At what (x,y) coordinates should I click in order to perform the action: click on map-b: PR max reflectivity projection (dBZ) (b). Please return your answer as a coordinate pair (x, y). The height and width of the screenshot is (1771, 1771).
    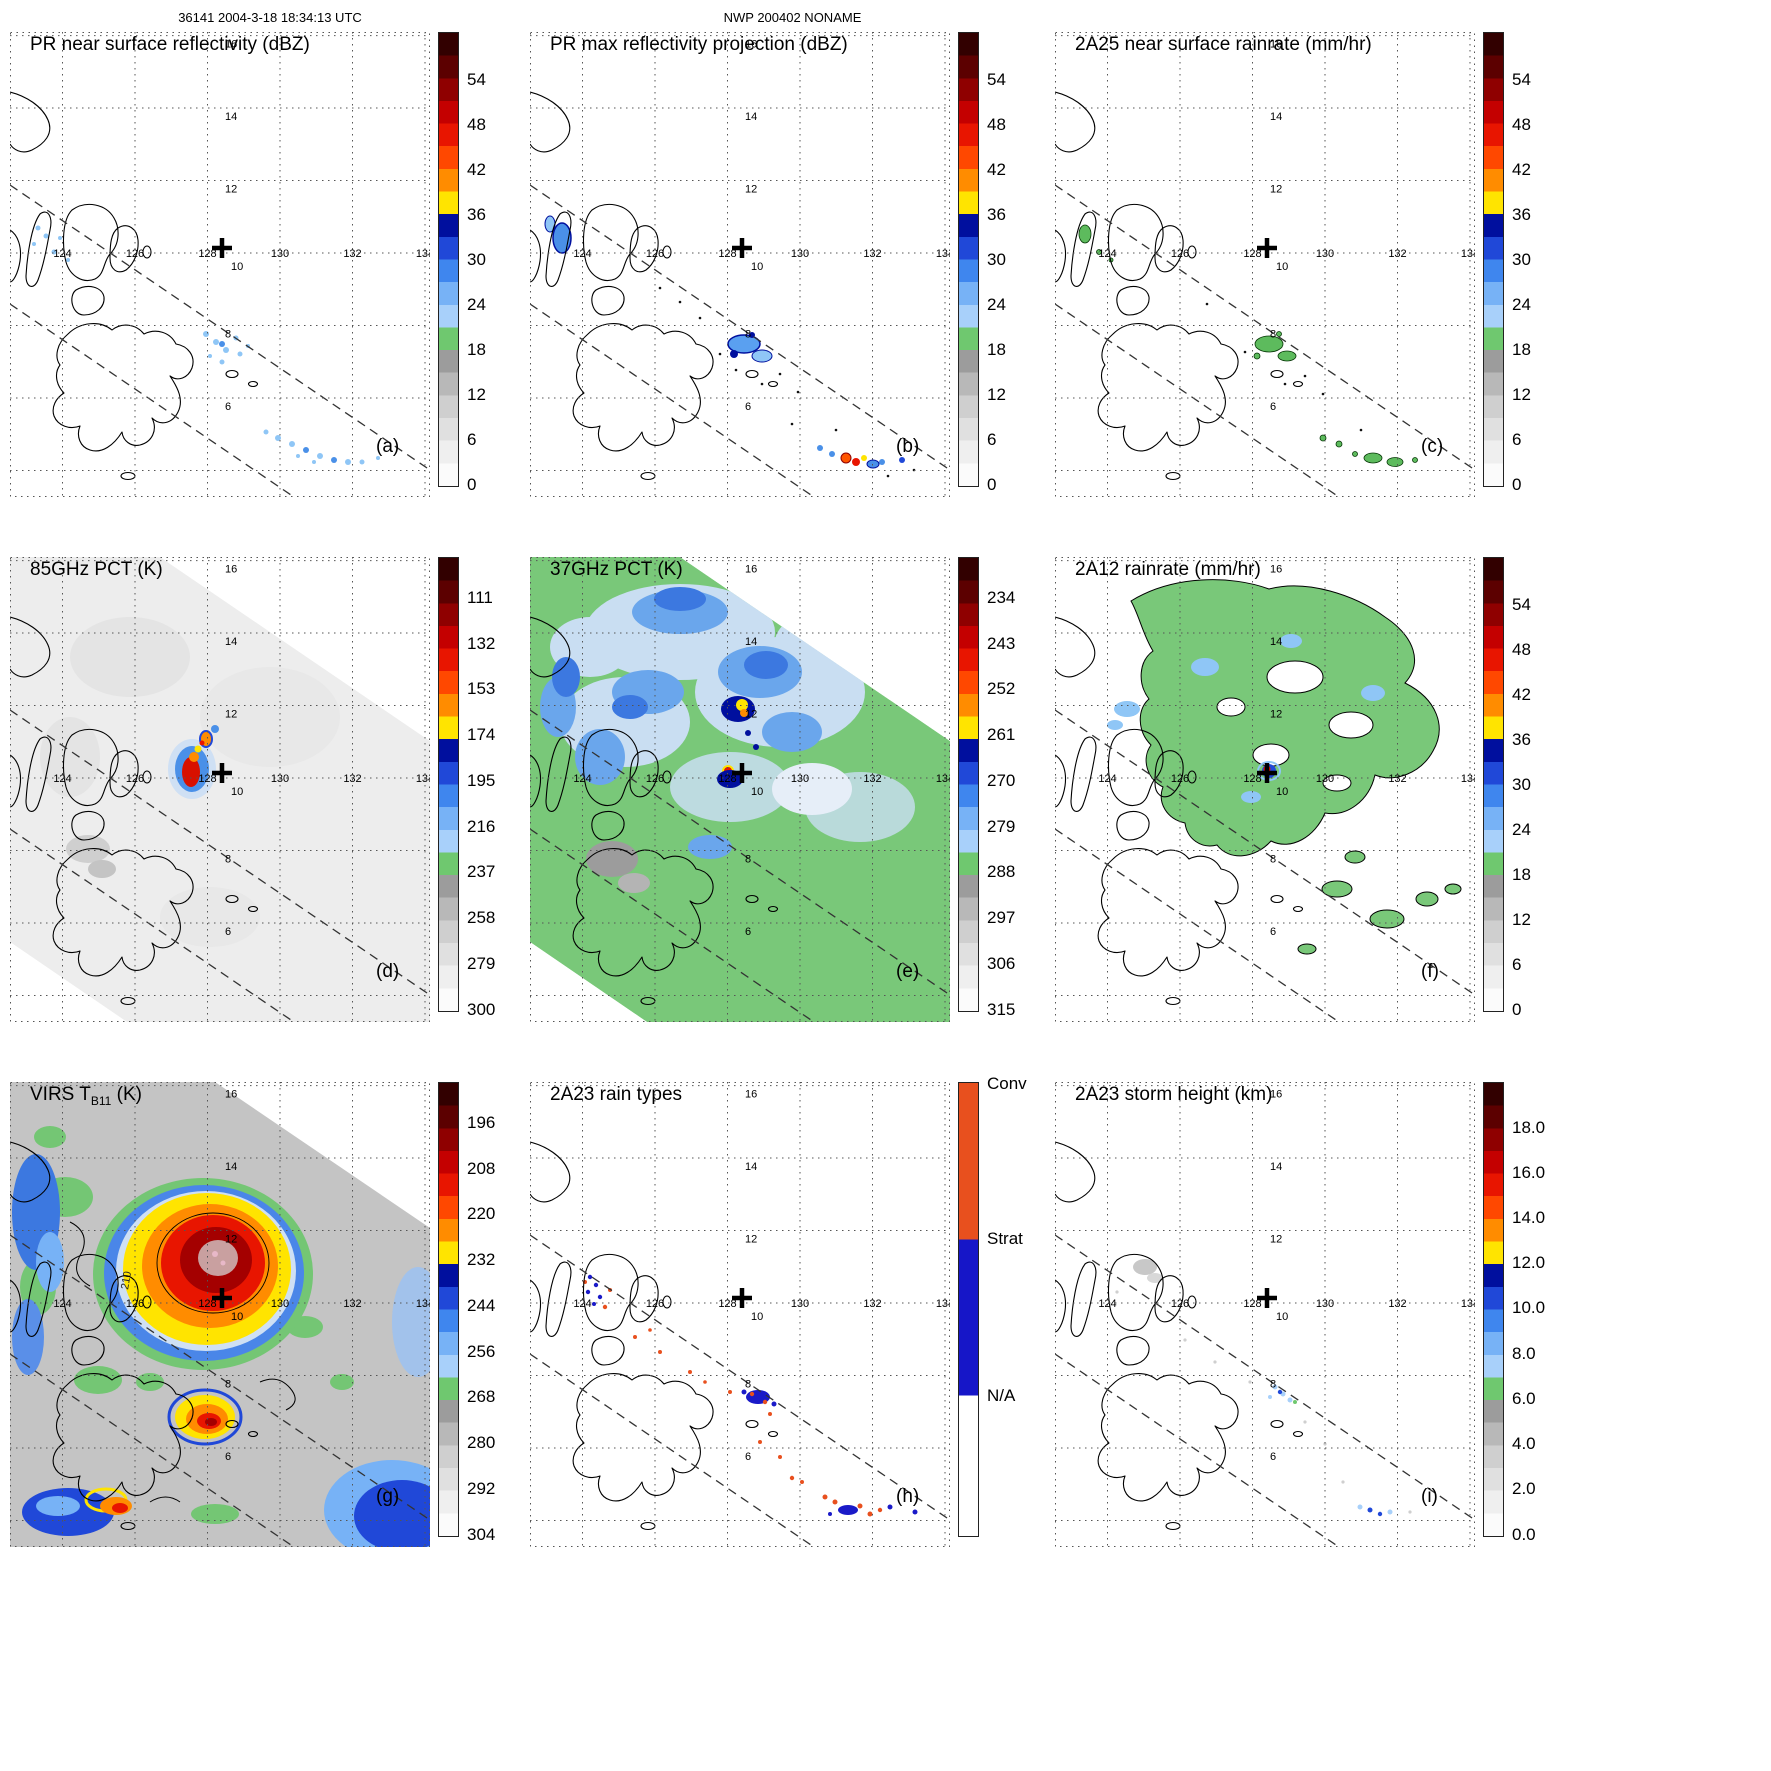
    Looking at the image, I should click on (740, 264).